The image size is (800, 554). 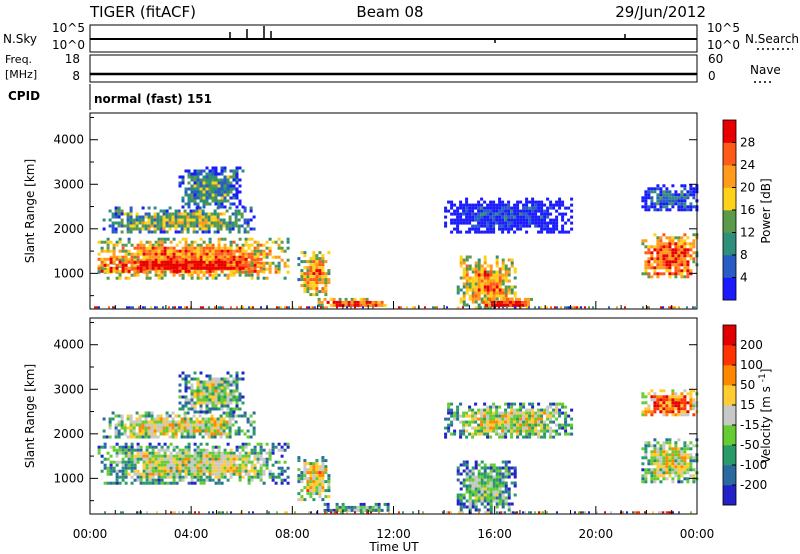 I want to click on y-tick-label: 1000, so click(x=68, y=273).